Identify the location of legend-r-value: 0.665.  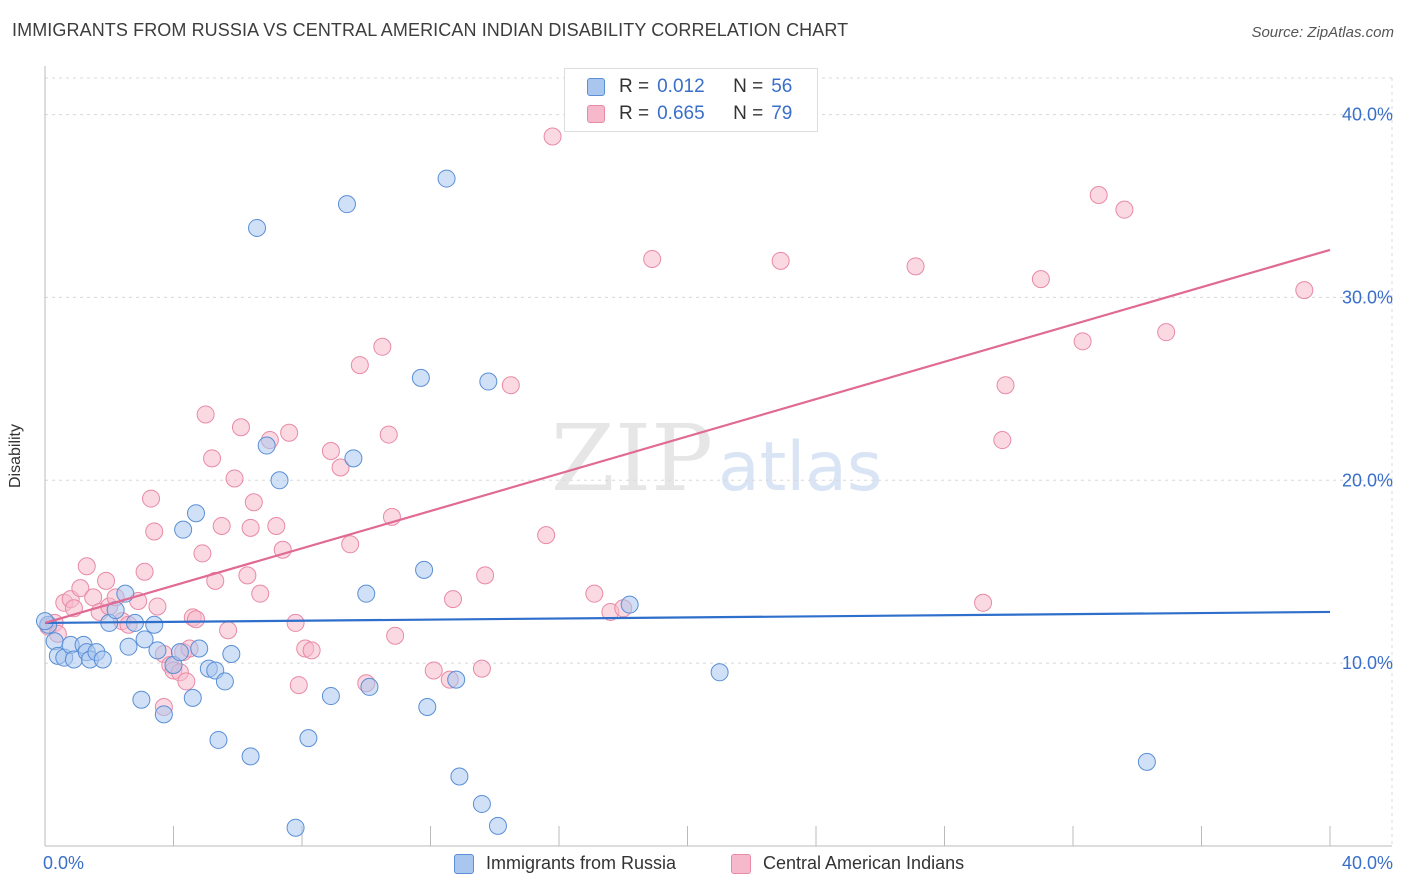
(681, 113).